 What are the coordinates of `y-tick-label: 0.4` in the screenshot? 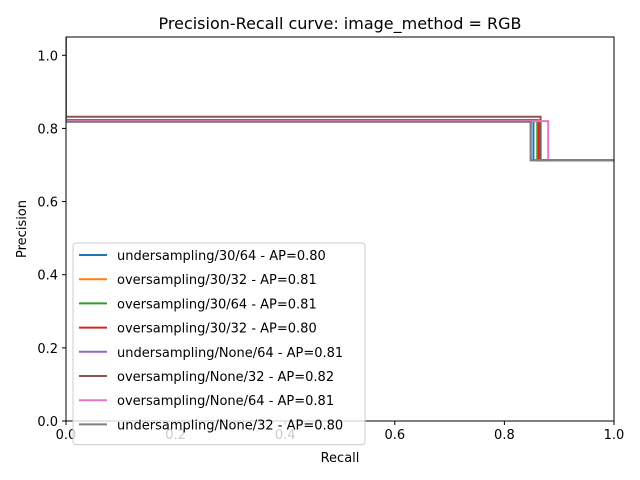 It's located at (47, 276).